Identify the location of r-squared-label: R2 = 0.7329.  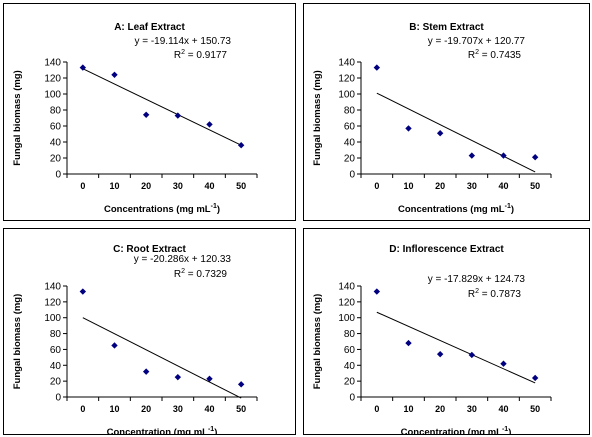
(201, 274).